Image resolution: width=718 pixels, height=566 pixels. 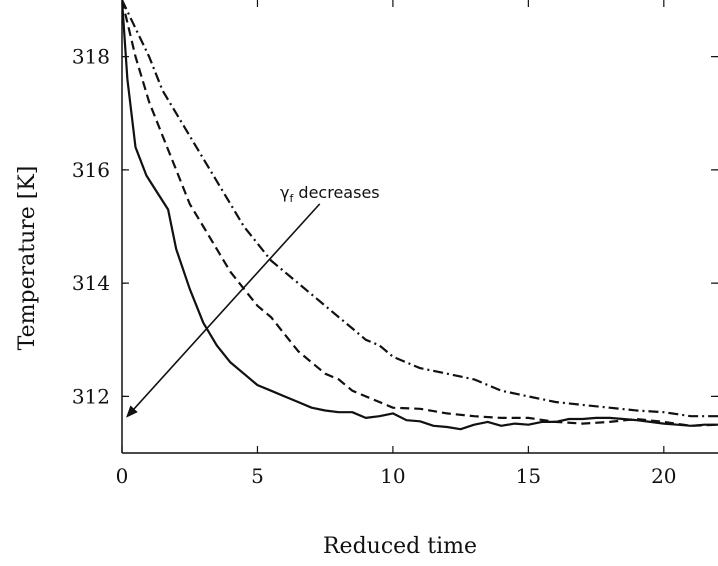 What do you see at coordinates (91, 57) in the screenshot?
I see `y-tick-label: 318` at bounding box center [91, 57].